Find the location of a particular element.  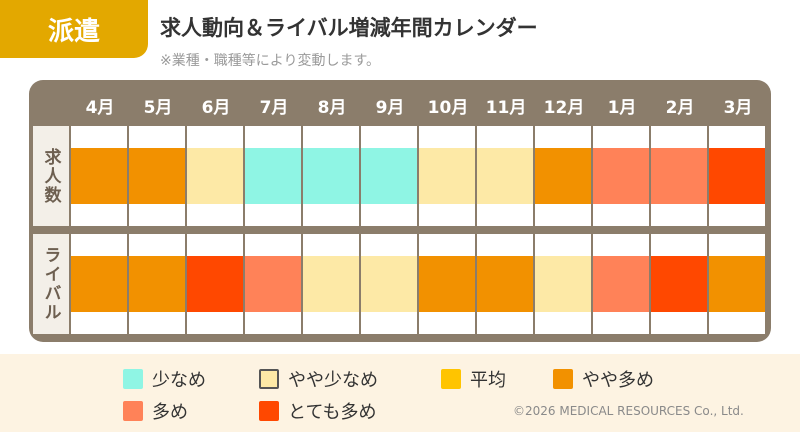

month-label: 5月 is located at coordinates (158, 107).